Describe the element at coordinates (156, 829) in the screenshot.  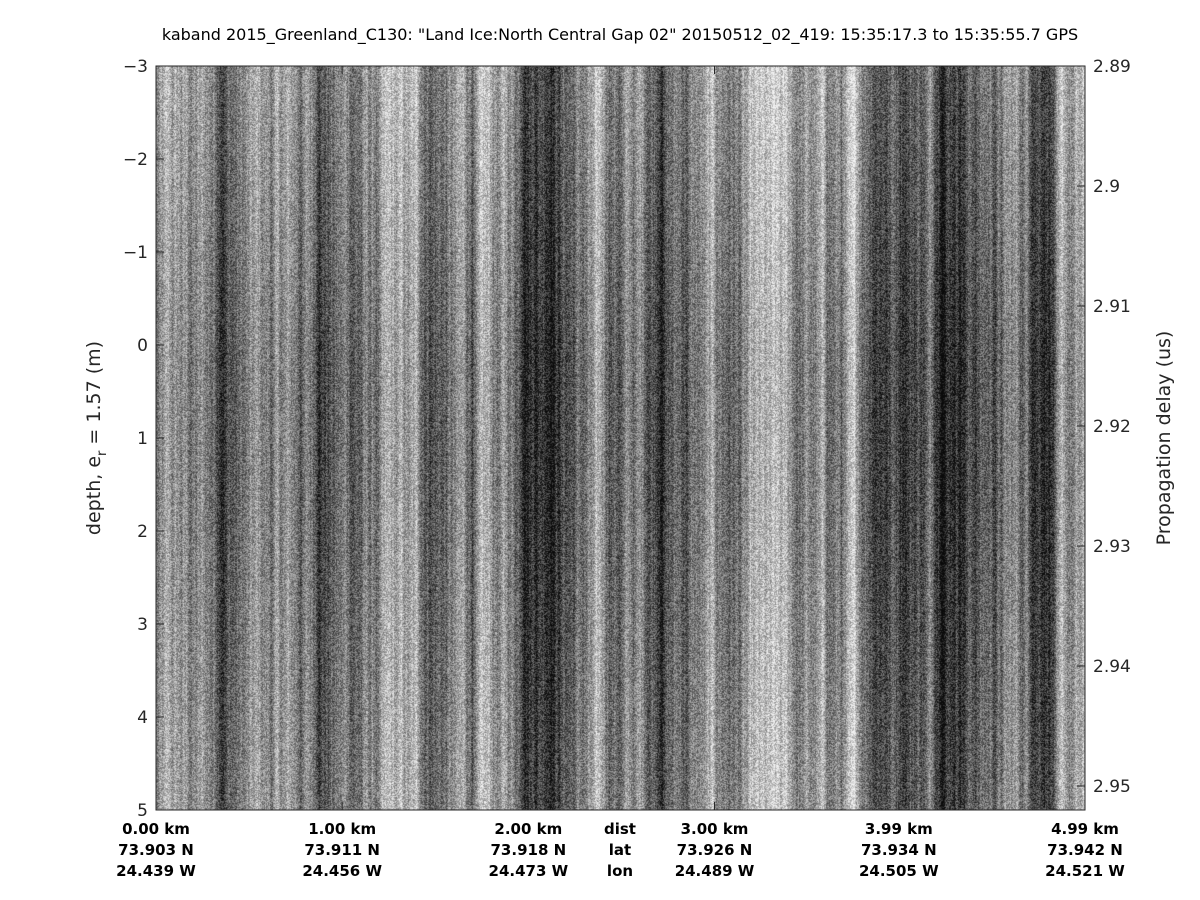
I see `x-tick-label-dist: 0.00 km` at that location.